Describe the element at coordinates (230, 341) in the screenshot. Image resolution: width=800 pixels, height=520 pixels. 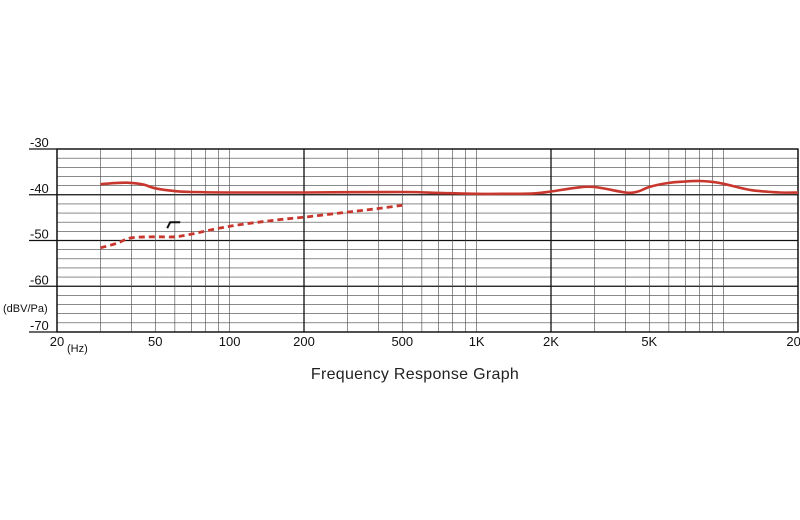
I see `x-tick-label: 100` at that location.